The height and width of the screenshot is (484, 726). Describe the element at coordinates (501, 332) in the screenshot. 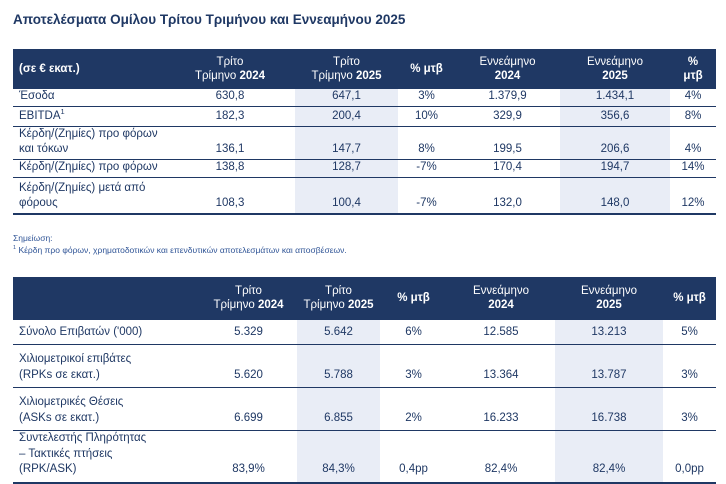

I see `value-cell: 12.585` at that location.